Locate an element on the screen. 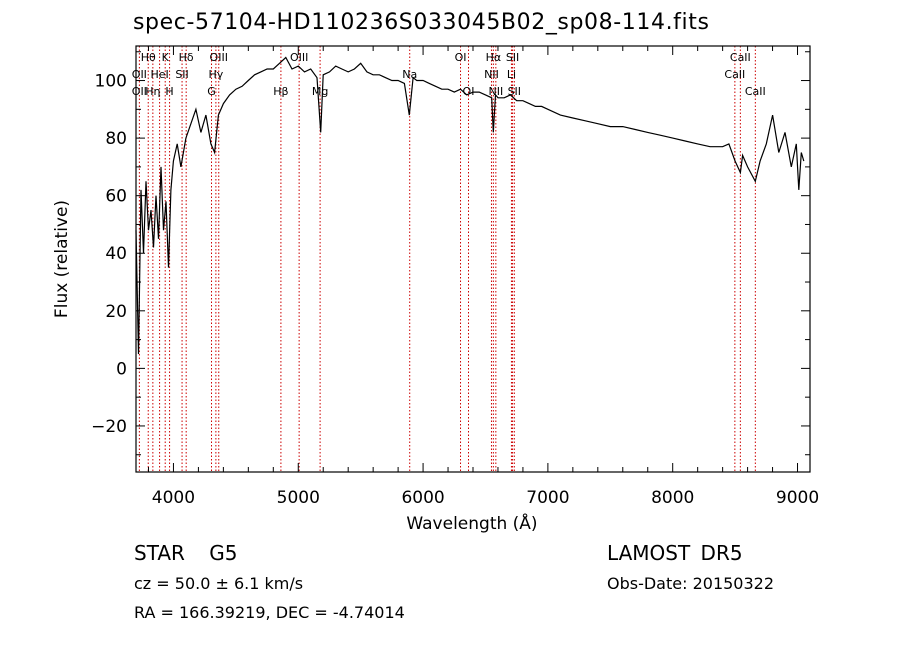 This screenshot has width=900, height=649. object-classification: STAR G5 is located at coordinates (186, 553).